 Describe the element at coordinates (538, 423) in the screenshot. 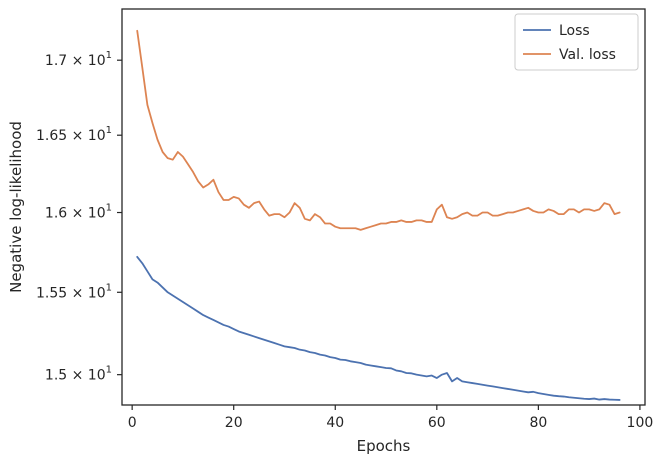

I see `x-tick-label: 80` at that location.